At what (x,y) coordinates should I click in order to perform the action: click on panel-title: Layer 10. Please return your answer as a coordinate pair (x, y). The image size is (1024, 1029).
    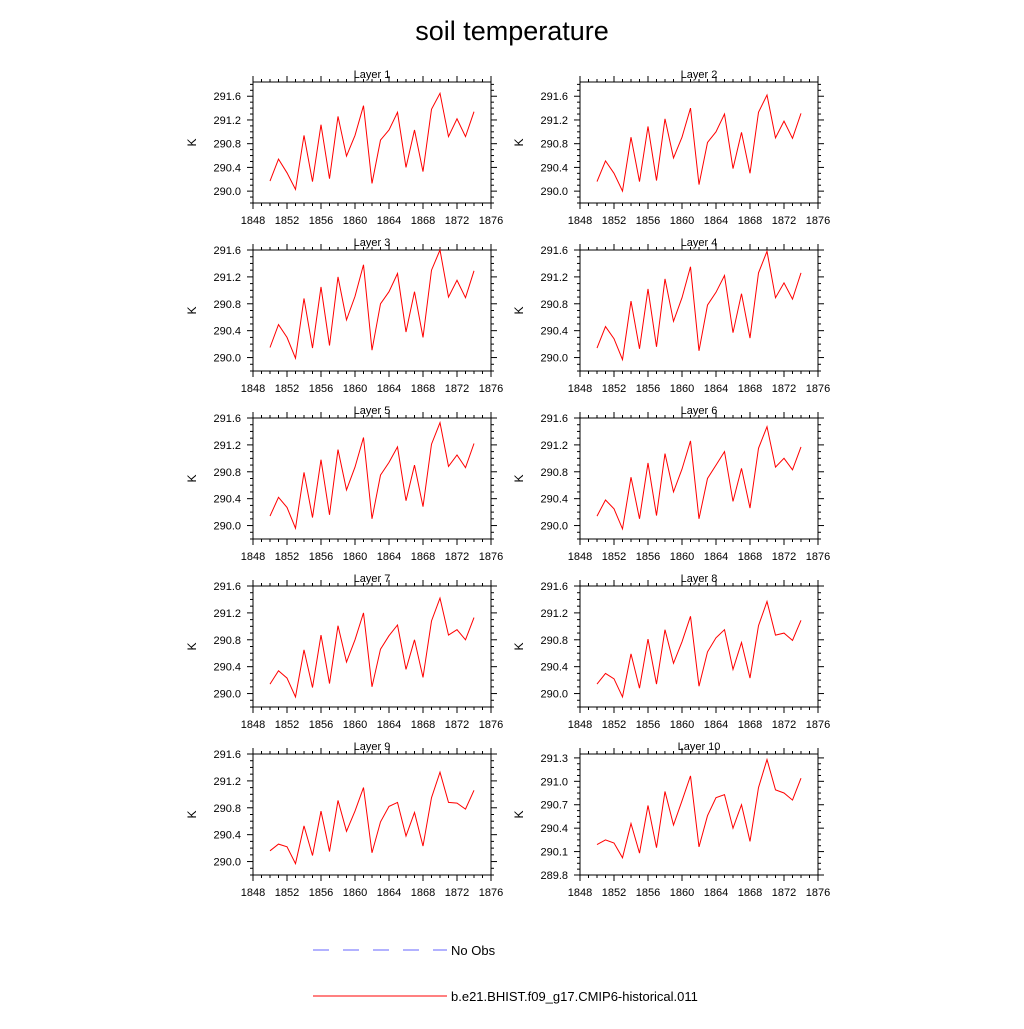
    Looking at the image, I should click on (699, 747).